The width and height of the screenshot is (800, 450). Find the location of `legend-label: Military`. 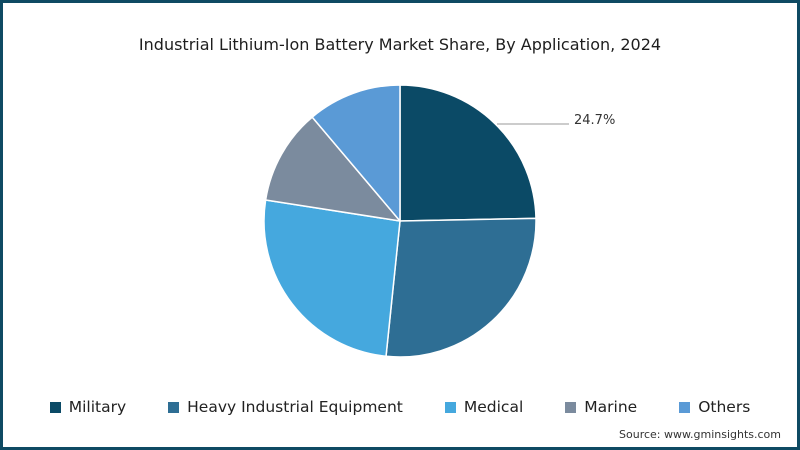

legend-label: Military is located at coordinates (97, 407).